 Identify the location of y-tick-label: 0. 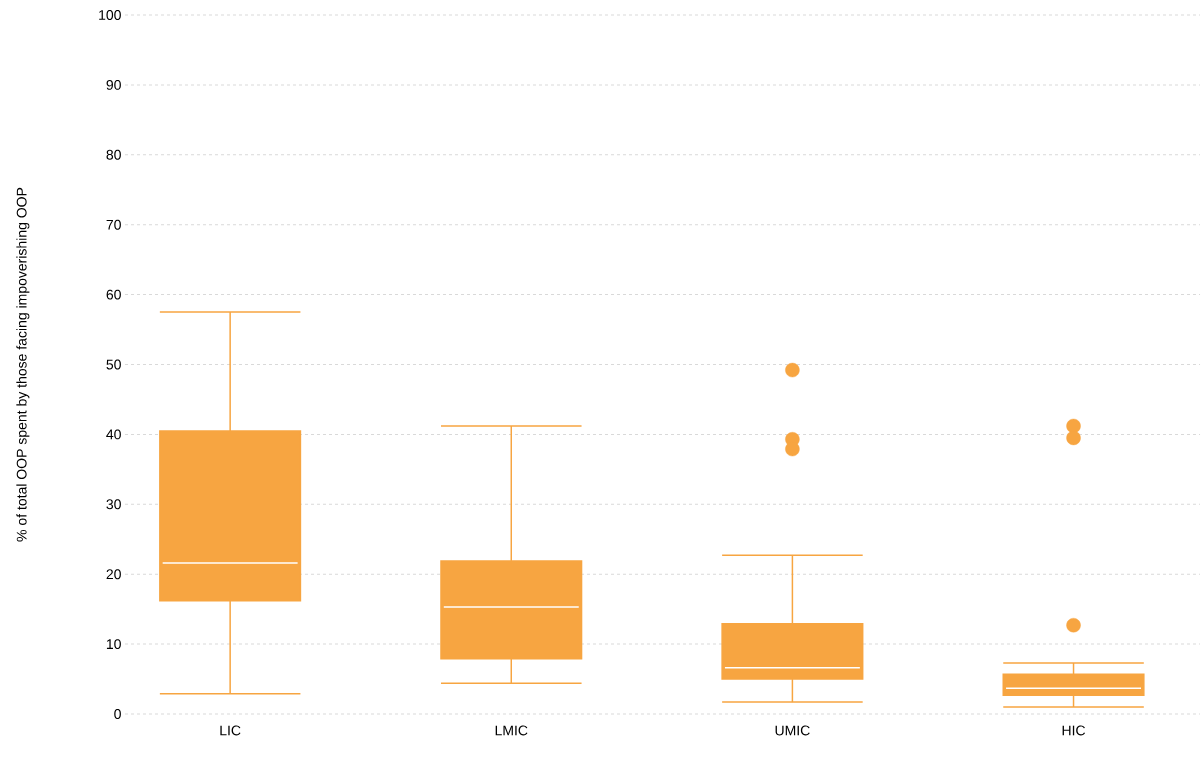
(117, 714).